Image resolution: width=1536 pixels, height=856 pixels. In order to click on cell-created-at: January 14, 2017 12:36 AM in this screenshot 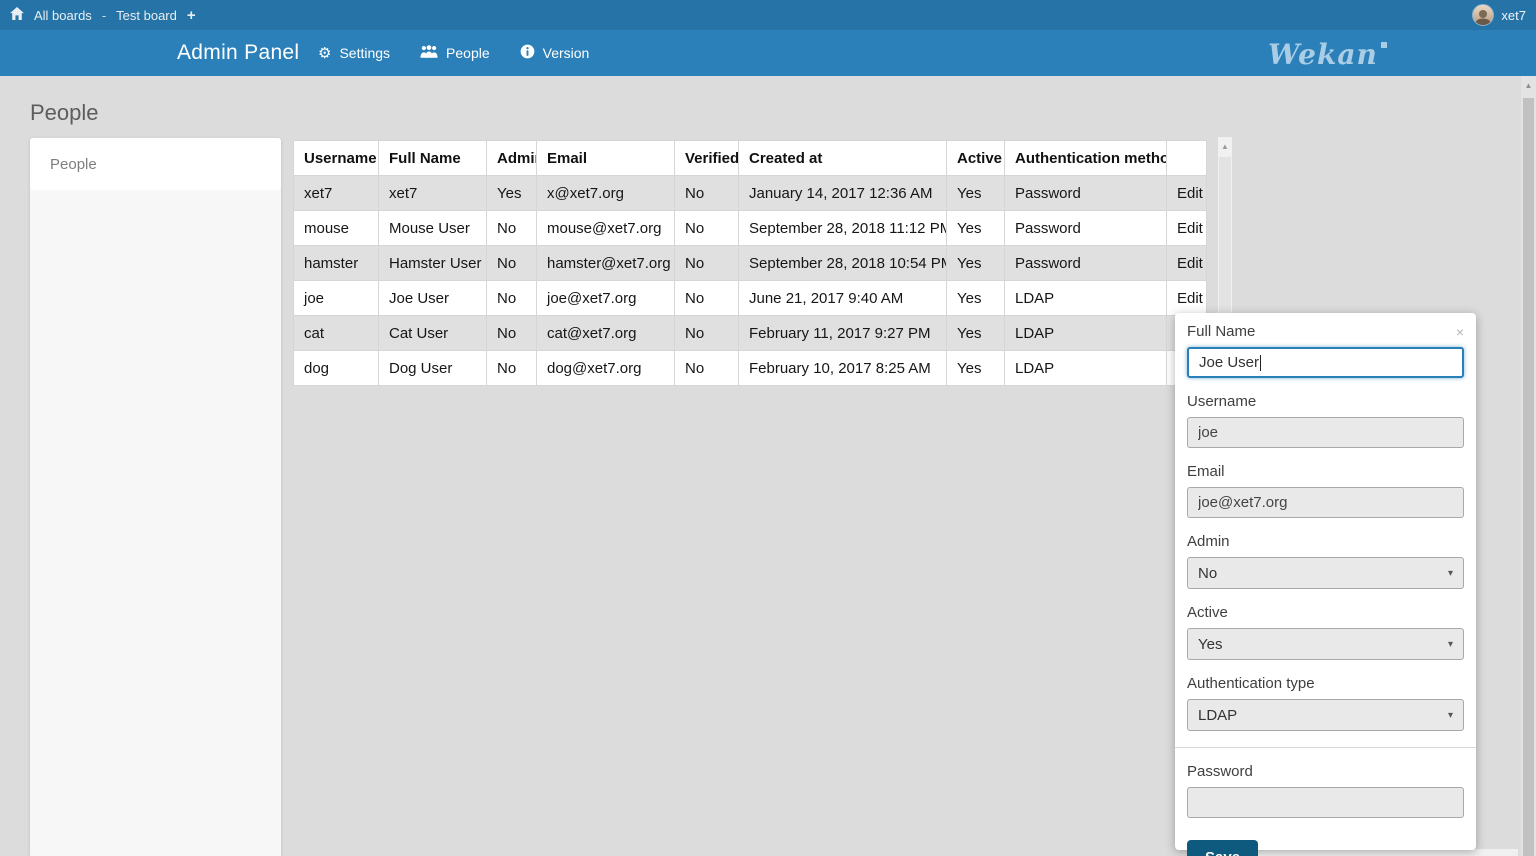, I will do `click(842, 193)`.